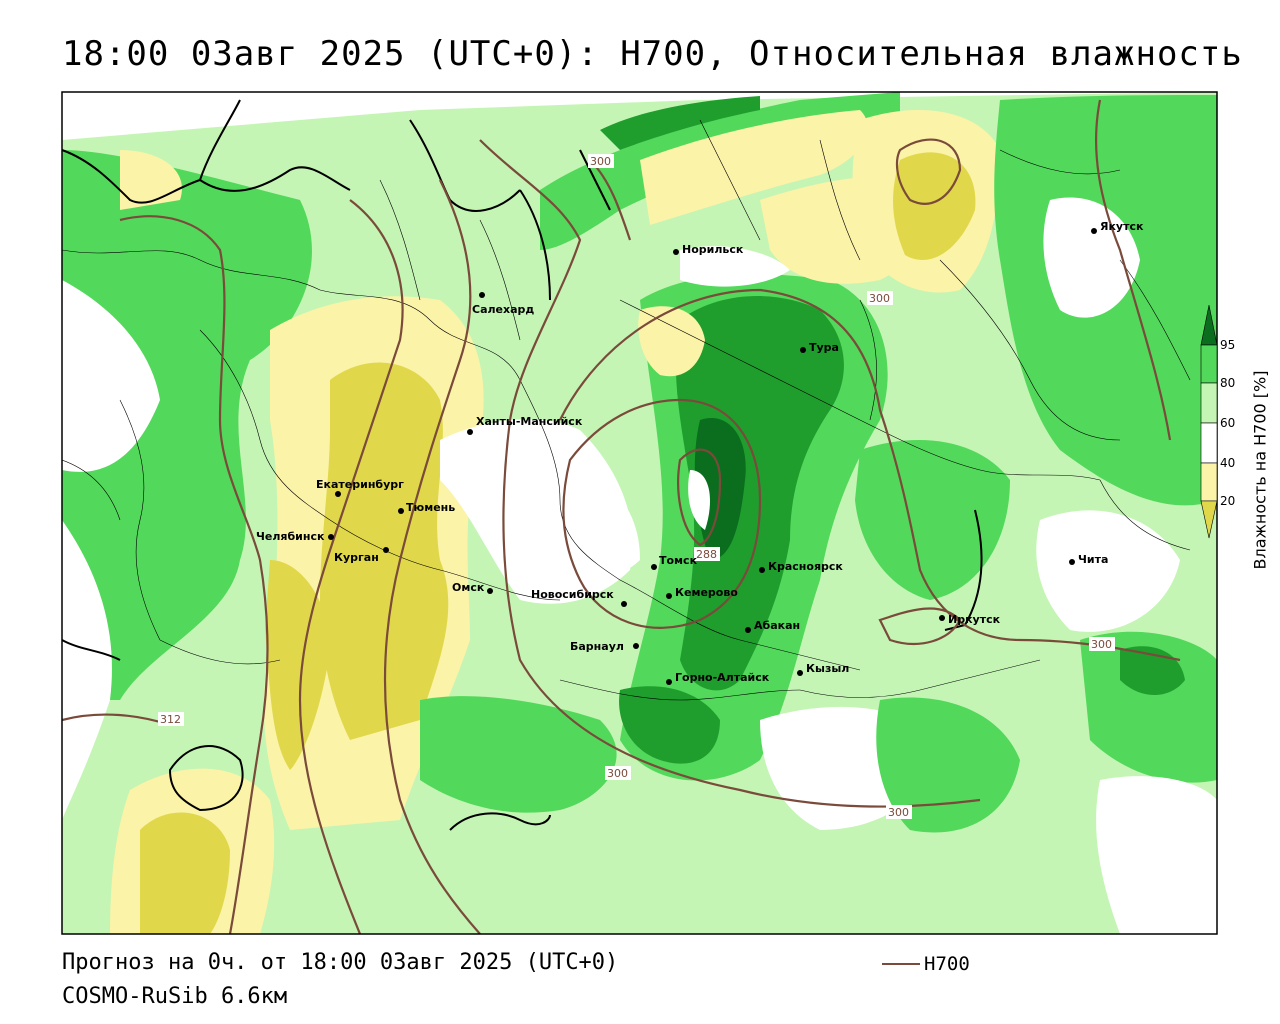 Image resolution: width=1280 pixels, height=1024 pixels. I want to click on city-abakan: Абакан, so click(772, 626).